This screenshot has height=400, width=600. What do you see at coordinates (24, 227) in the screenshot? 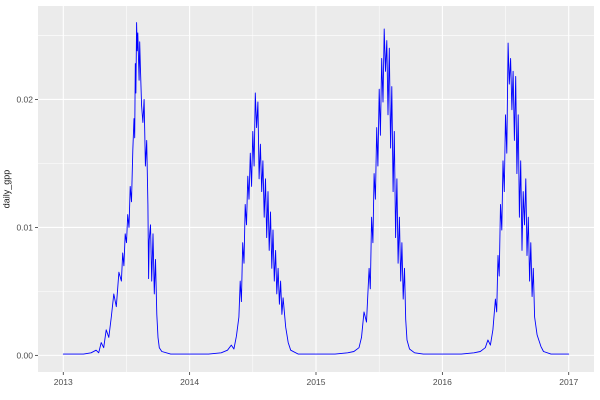
I see `y-tick-label: 0.01` at bounding box center [24, 227].